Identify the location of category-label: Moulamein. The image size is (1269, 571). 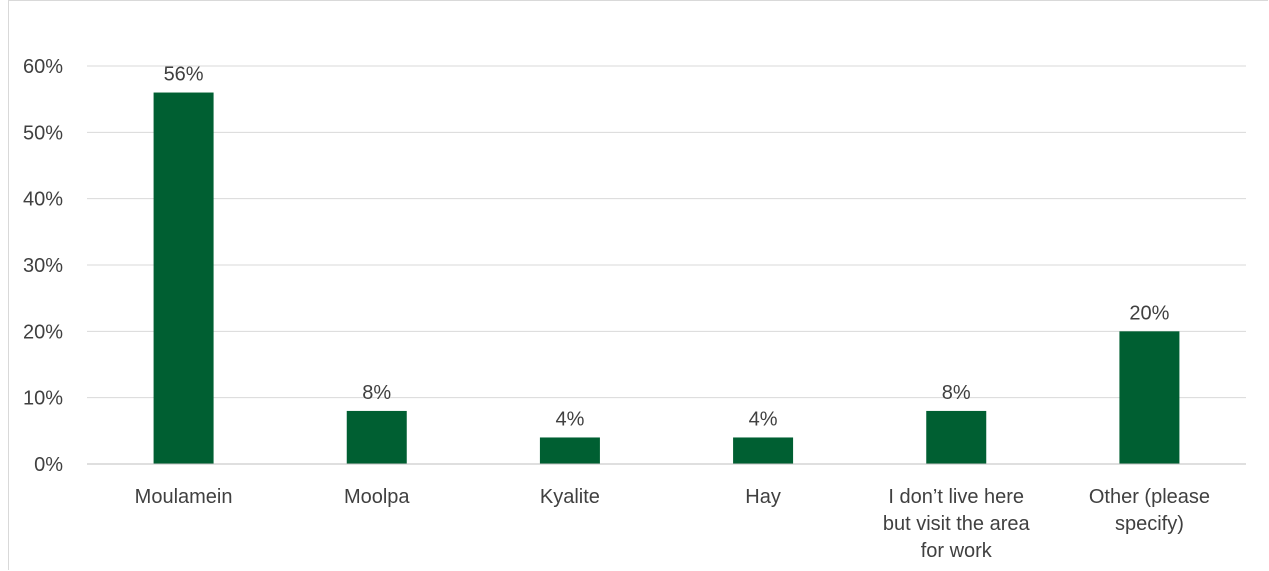
(184, 497).